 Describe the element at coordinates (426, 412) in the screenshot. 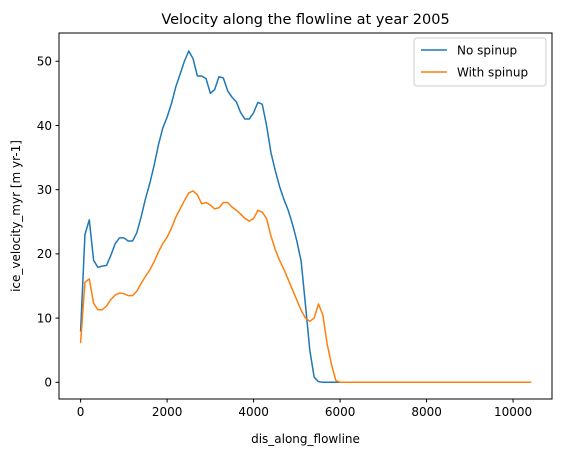

I see `x-tick-label: 8000` at that location.